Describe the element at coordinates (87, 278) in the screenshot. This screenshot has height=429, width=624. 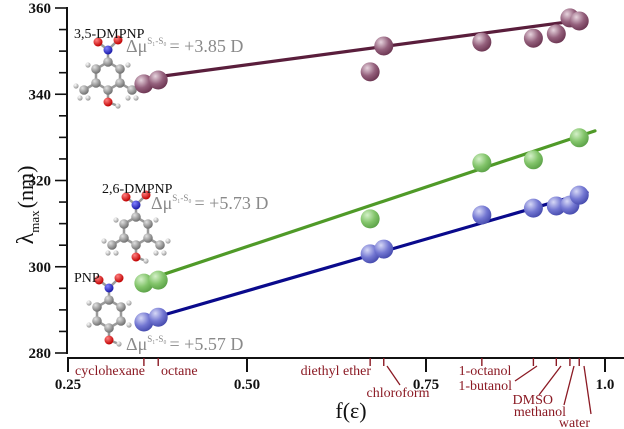
I see `label-pnp: PNP` at that location.